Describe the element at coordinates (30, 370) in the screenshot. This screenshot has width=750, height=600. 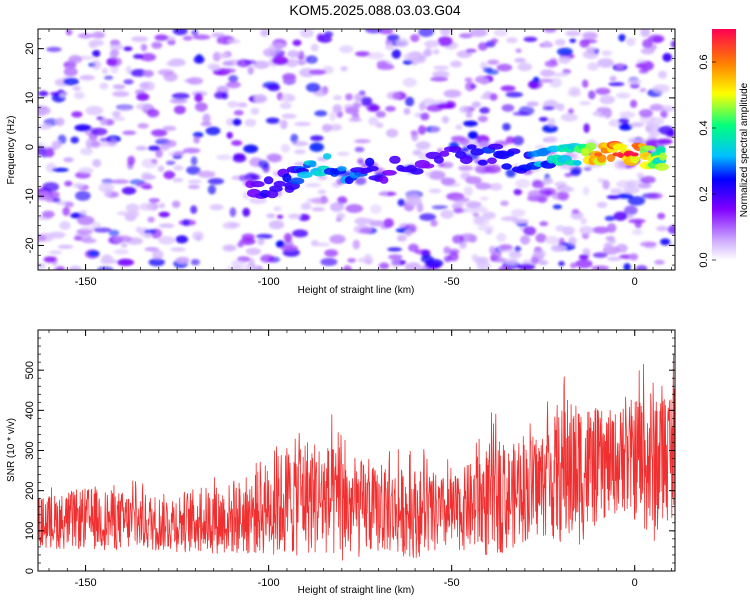
I see `y-tick-label: 500` at that location.